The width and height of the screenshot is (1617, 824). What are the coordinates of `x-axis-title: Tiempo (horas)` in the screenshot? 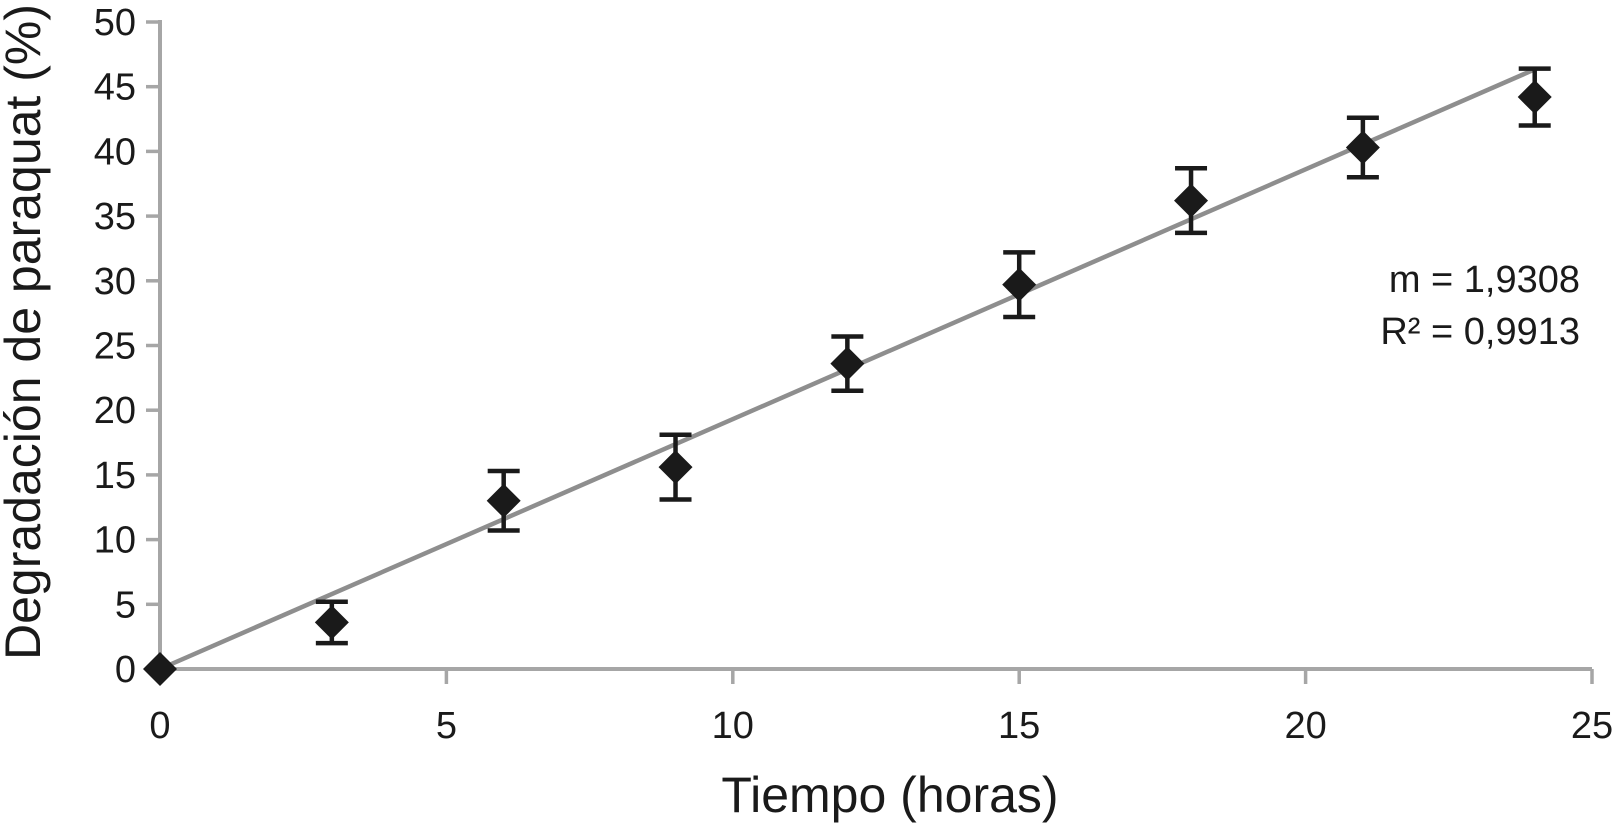 It's located at (889, 795).